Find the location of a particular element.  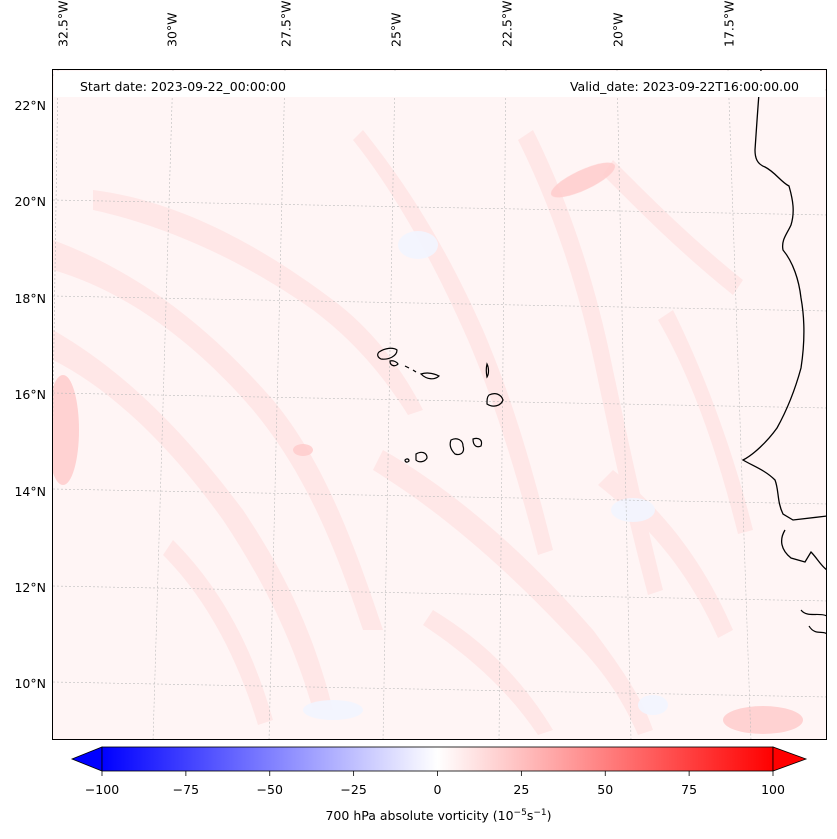

longitude-label: 32.5°W is located at coordinates (63, 23).